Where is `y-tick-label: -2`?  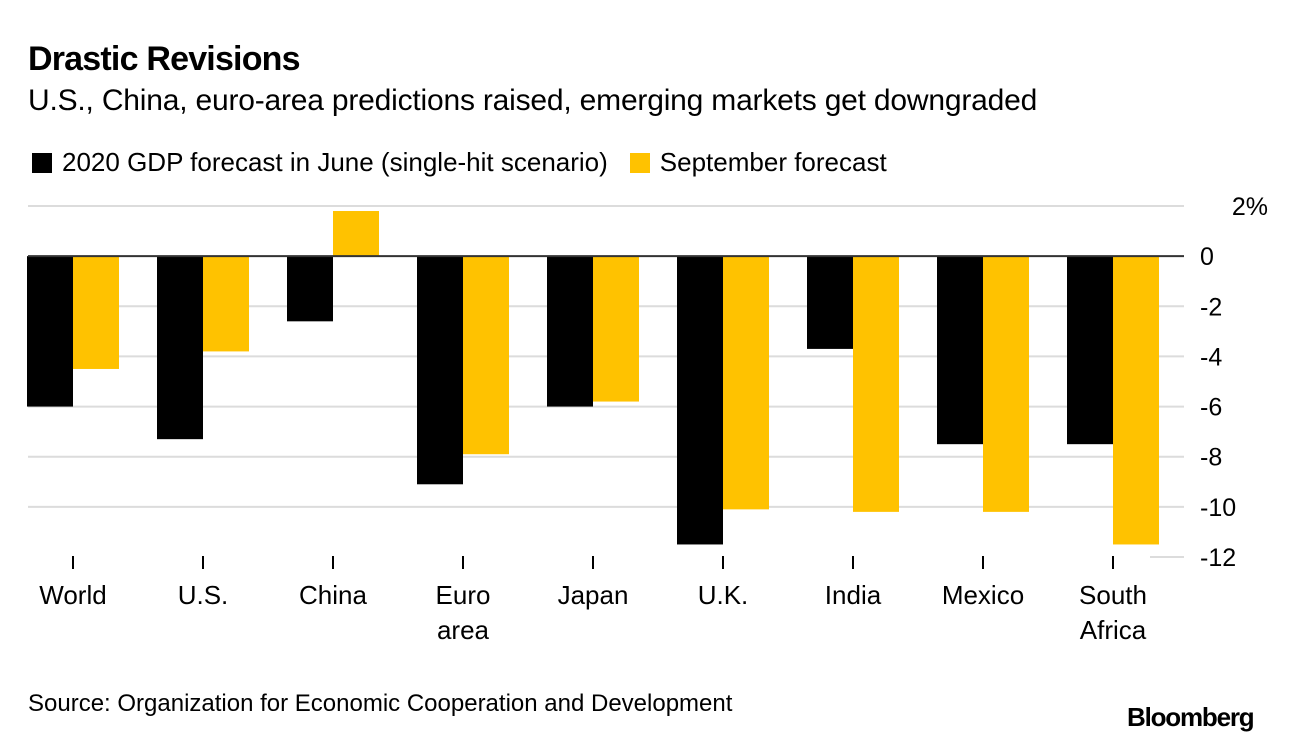 y-tick-label: -2 is located at coordinates (1211, 307).